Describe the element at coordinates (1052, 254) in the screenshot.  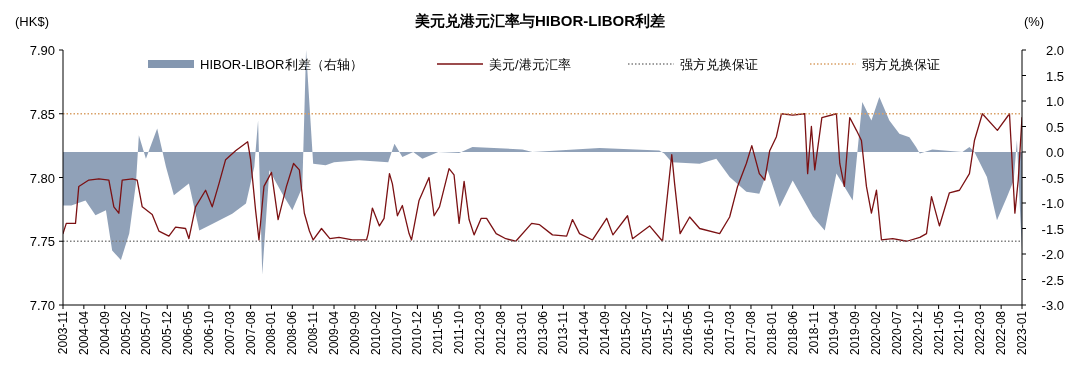
I see `y2-tick-label: -2.0` at that location.